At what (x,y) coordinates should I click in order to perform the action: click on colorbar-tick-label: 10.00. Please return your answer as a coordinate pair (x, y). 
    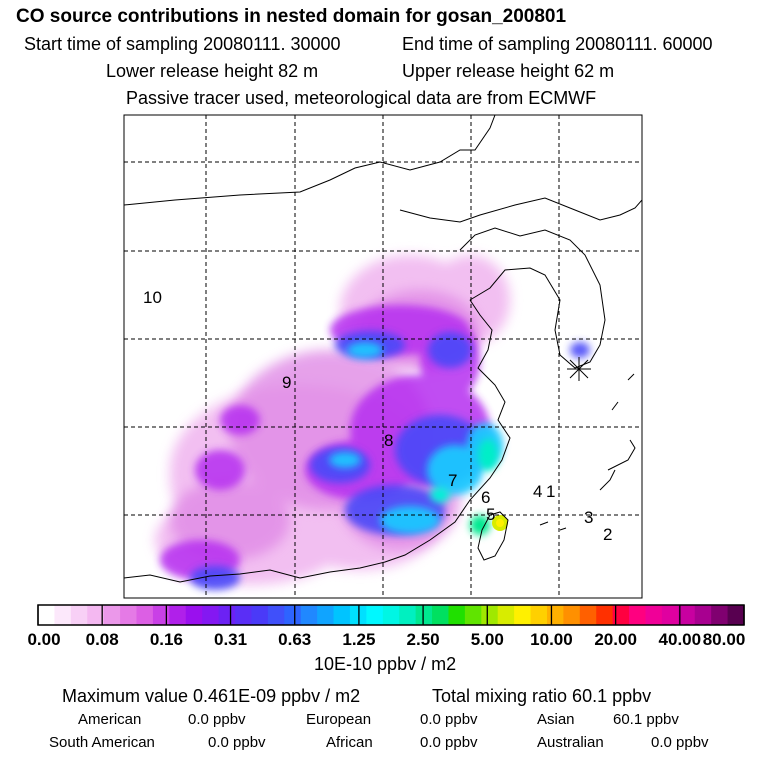
    Looking at the image, I should click on (551, 639).